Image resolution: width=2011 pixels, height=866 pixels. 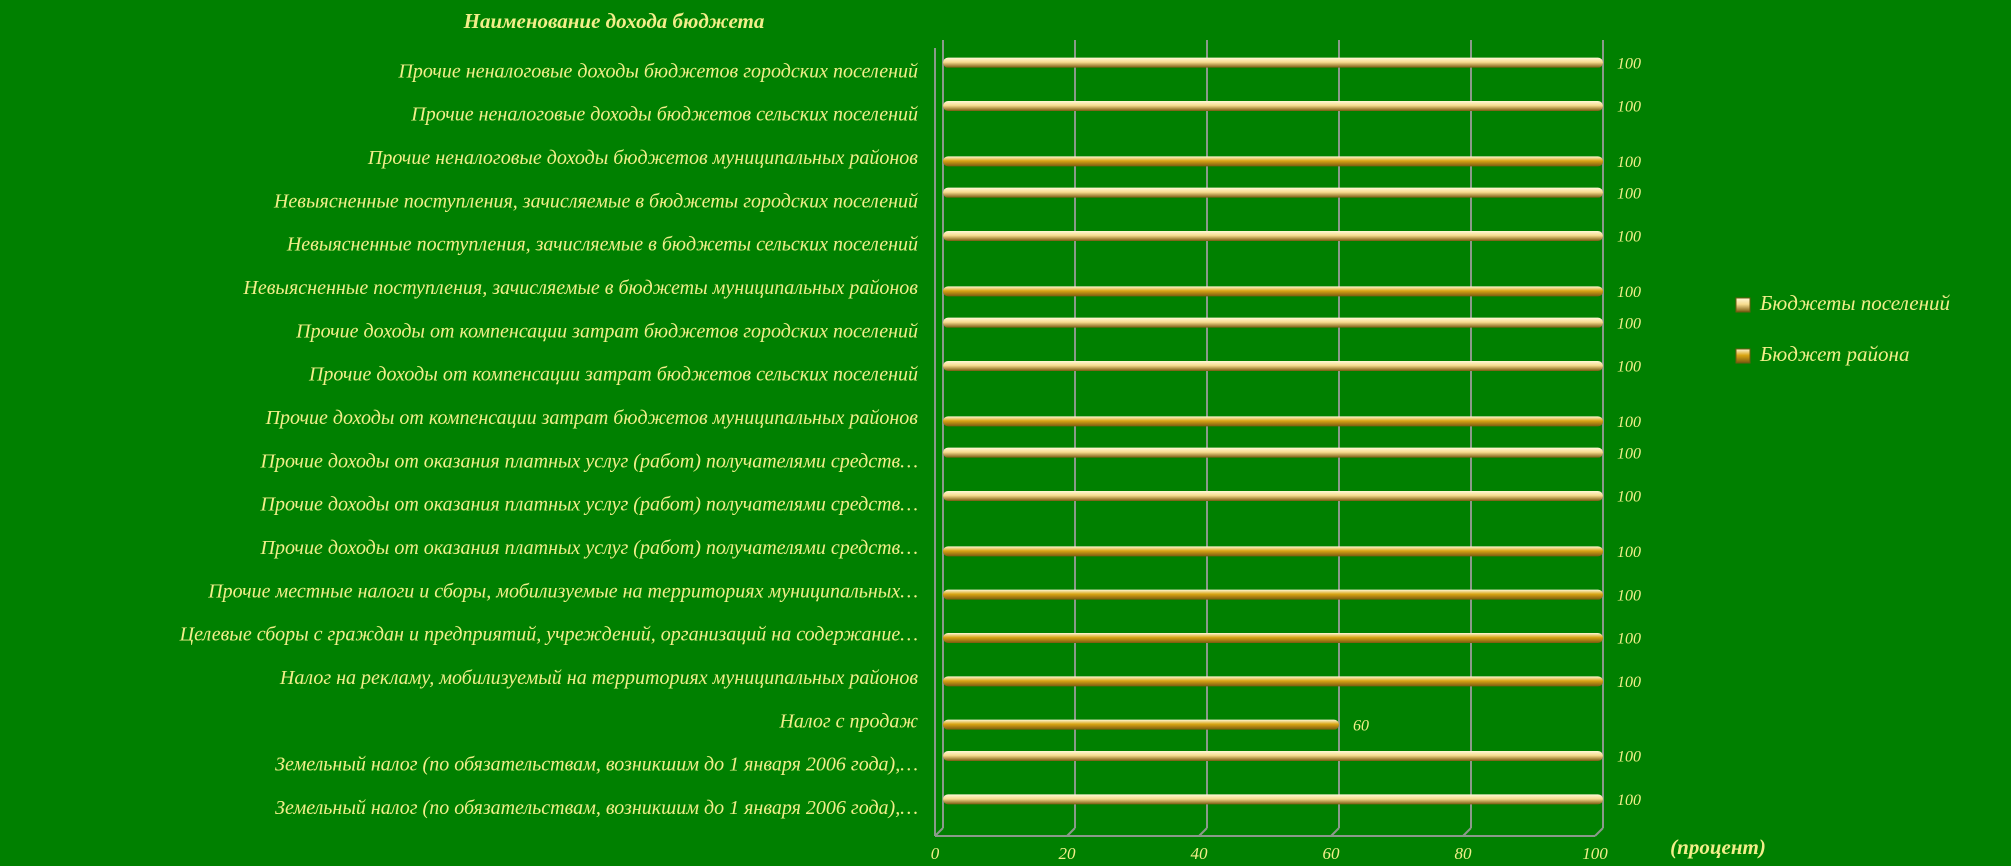 I want to click on legend-label: Бюджет района, so click(x=1834, y=354).